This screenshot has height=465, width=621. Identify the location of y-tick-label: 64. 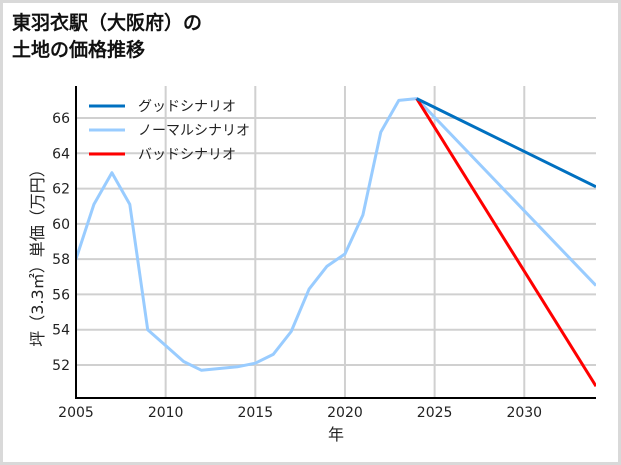
(61, 154).